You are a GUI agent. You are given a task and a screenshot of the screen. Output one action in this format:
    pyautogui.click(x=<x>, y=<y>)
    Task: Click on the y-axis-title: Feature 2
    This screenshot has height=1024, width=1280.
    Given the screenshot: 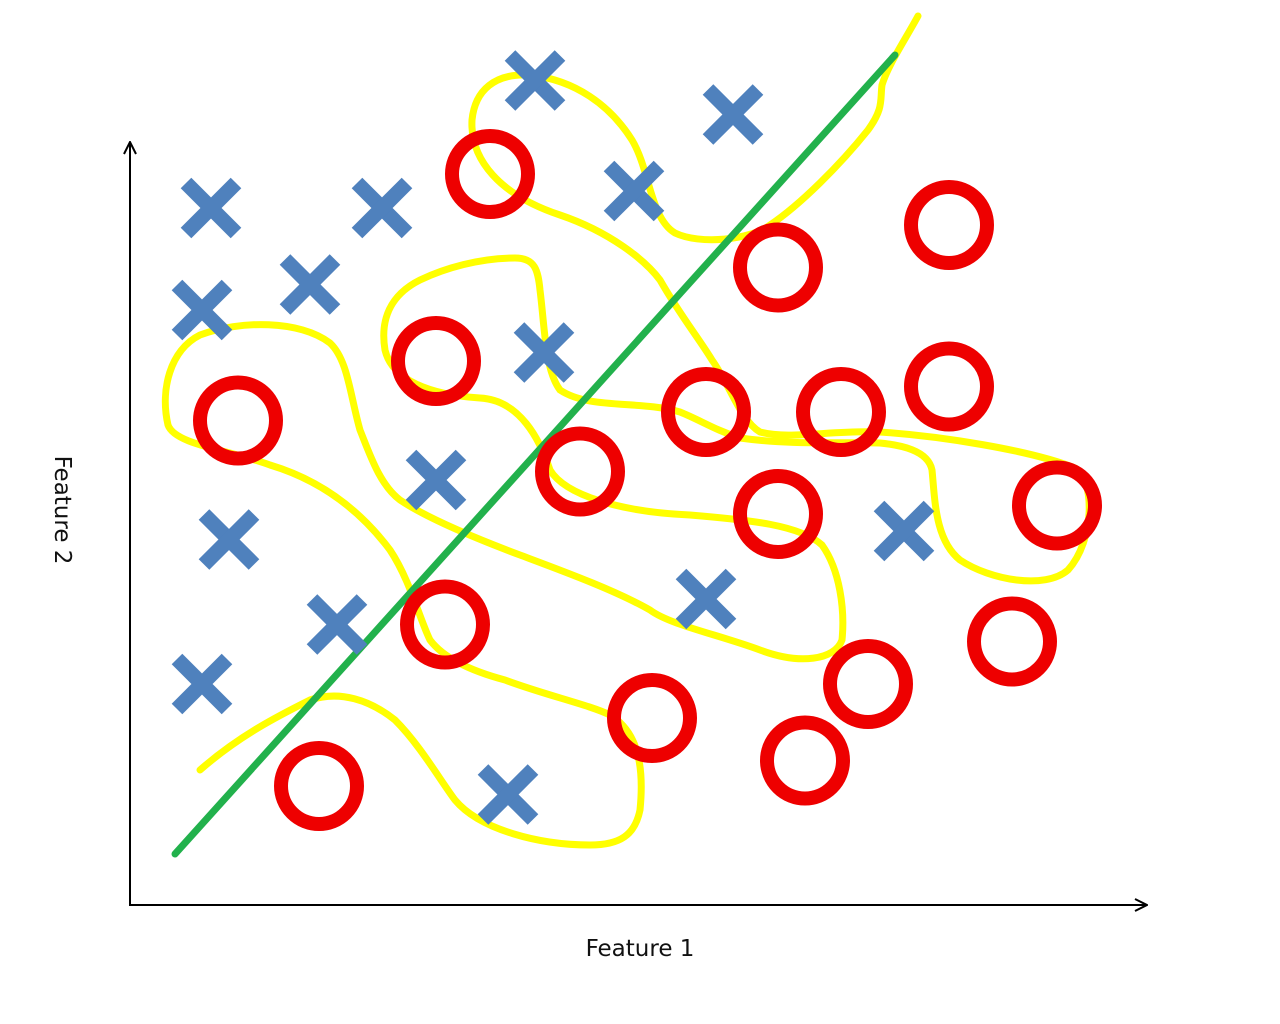 What is the action you would take?
    pyautogui.click(x=62, y=510)
    